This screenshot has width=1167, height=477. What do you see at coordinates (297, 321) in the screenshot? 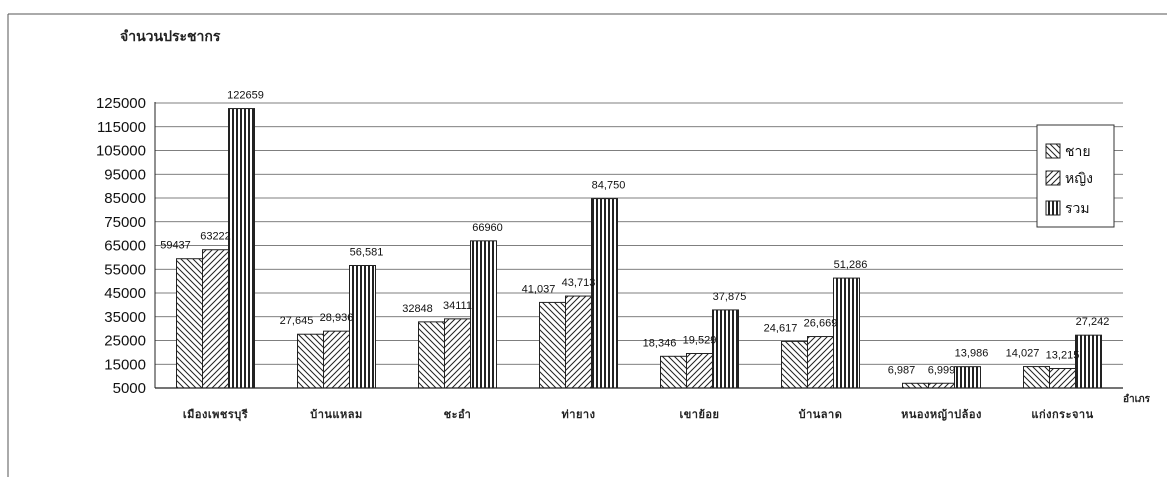
I see `data-label: 27,645` at bounding box center [297, 321].